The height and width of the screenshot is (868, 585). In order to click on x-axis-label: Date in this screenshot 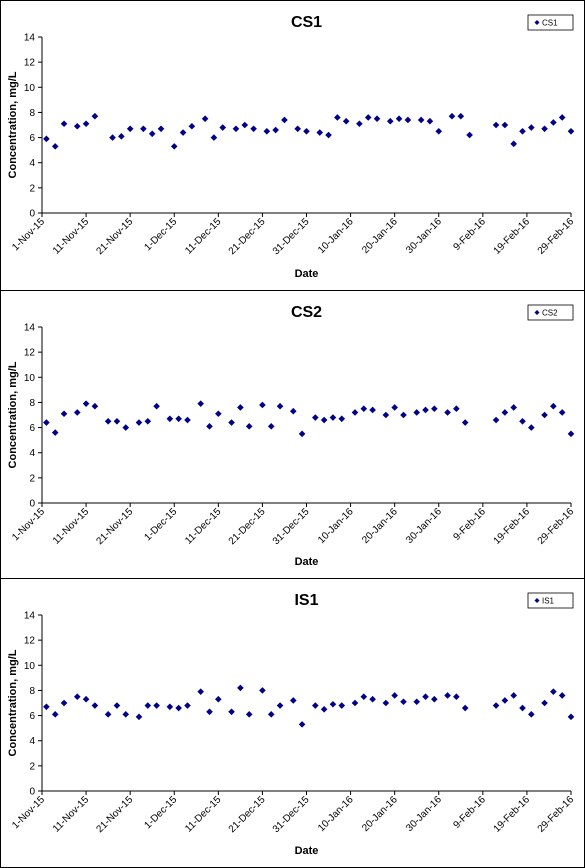, I will do `click(307, 274)`.